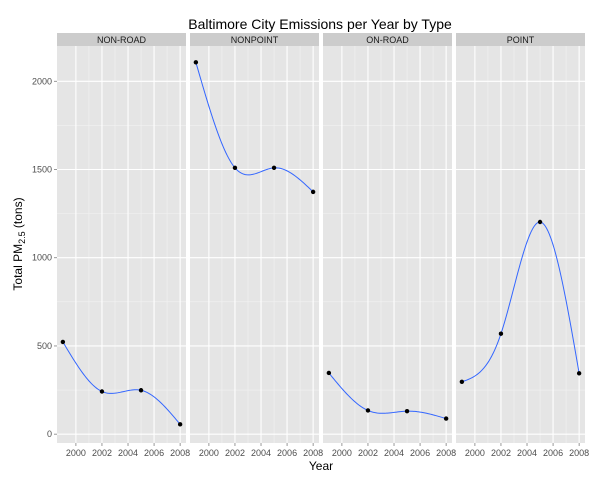 The image size is (600, 480). What do you see at coordinates (22, 237) in the screenshot?
I see `y-axis-title-subscript: 2.5` at bounding box center [22, 237].